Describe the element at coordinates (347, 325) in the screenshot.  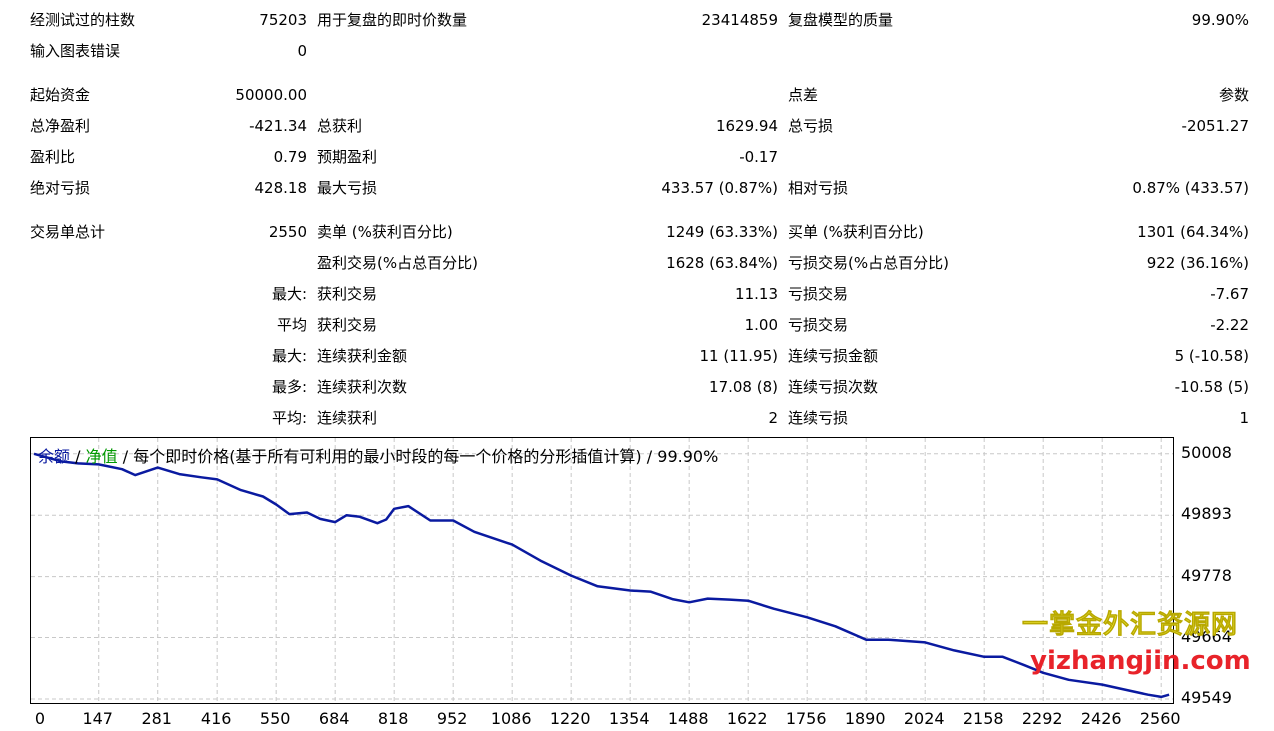
I see `average-profit-label: 获利交易` at that location.